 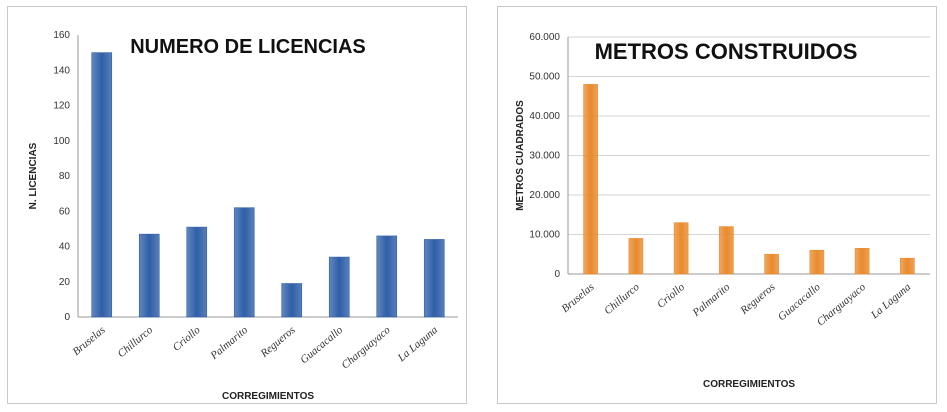 I want to click on y-axis-title: N. LICENCIAS, so click(x=33, y=175).